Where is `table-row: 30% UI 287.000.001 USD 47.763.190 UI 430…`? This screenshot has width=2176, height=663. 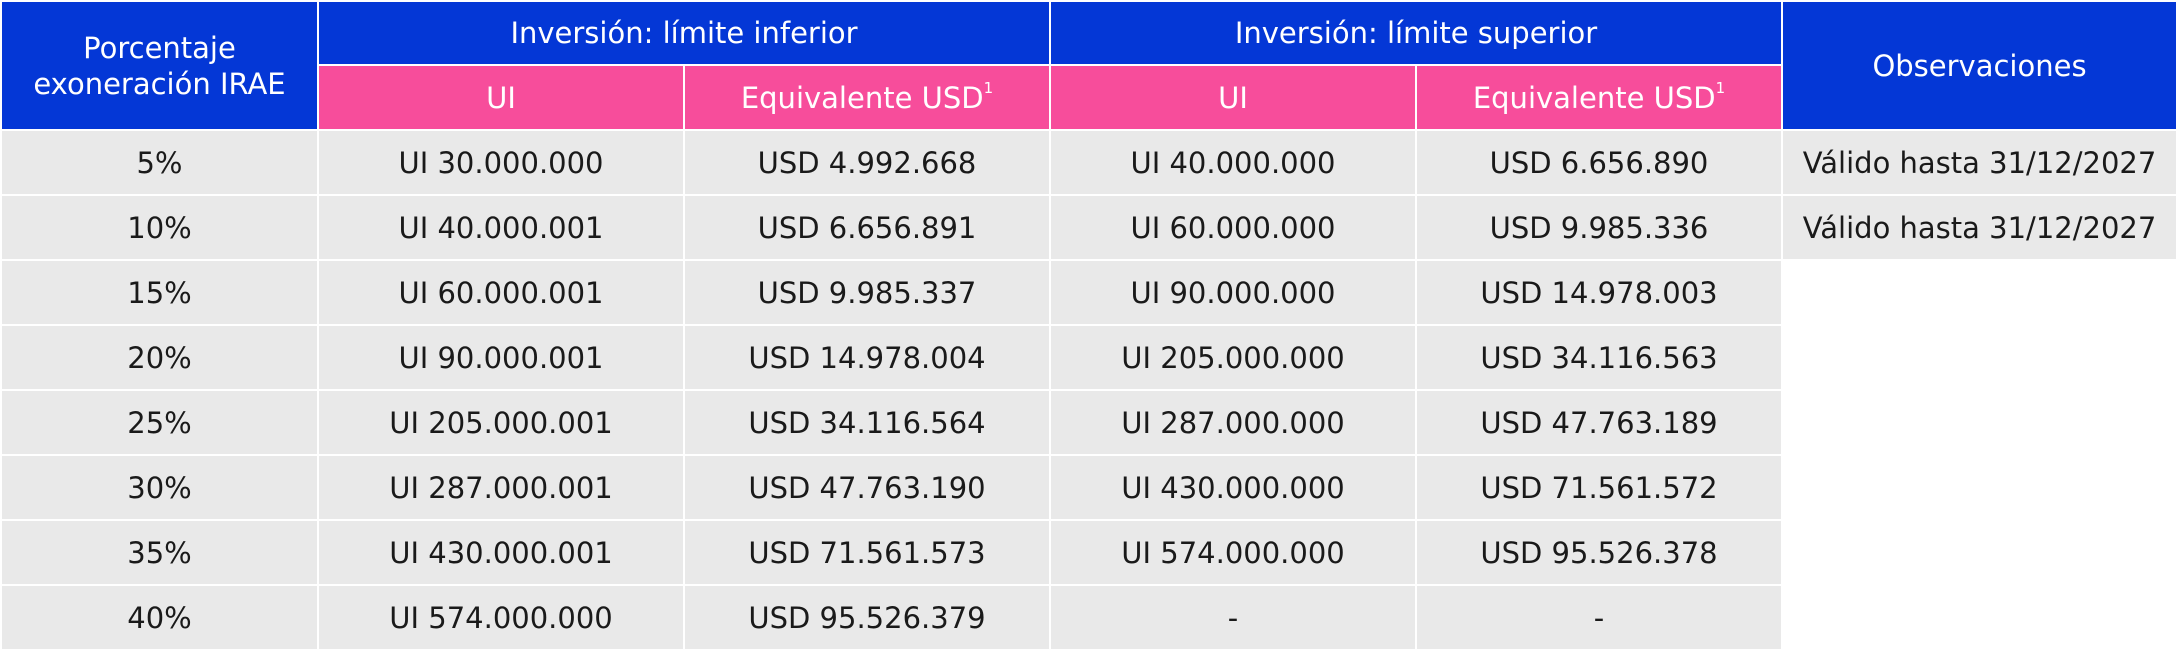
table-row: 30% UI 287.000.001 USD 47.763.190 UI 430… is located at coordinates (1088, 487).